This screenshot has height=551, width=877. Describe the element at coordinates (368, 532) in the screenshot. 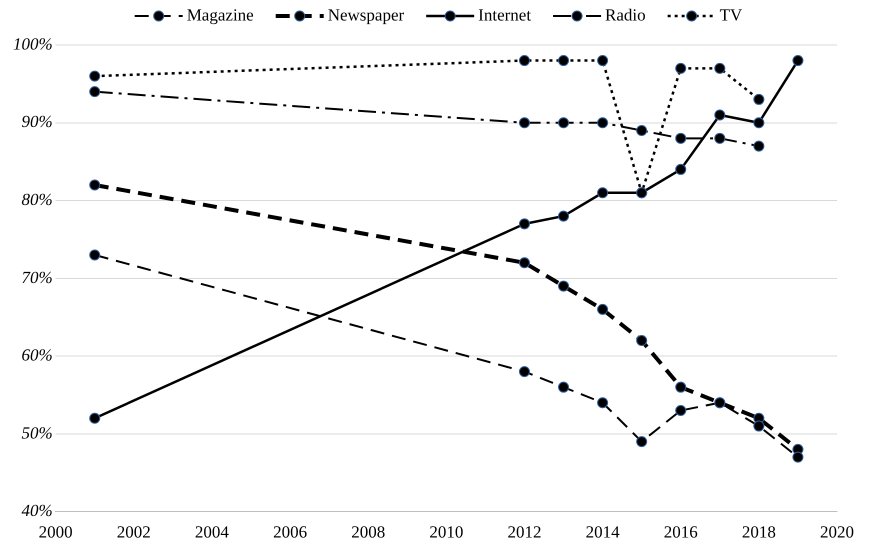

I see `x-tick-label: 2008` at that location.